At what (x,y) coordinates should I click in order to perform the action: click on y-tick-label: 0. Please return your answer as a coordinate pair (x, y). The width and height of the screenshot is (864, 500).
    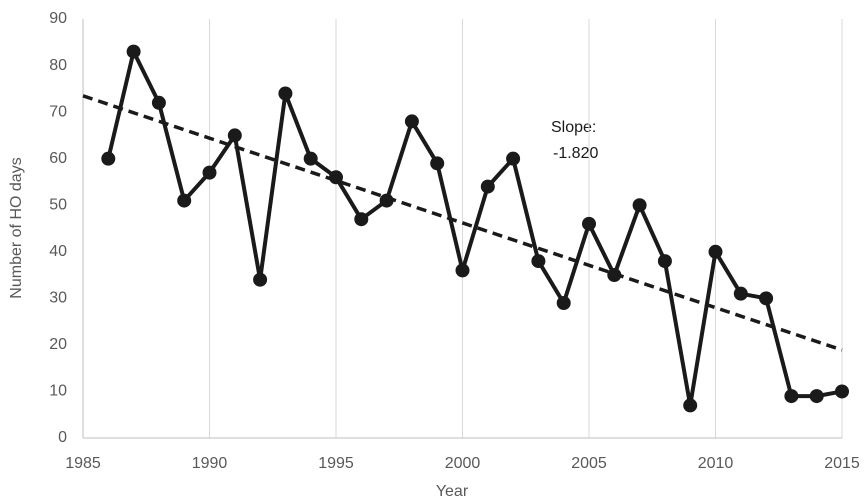
    Looking at the image, I should click on (62, 437).